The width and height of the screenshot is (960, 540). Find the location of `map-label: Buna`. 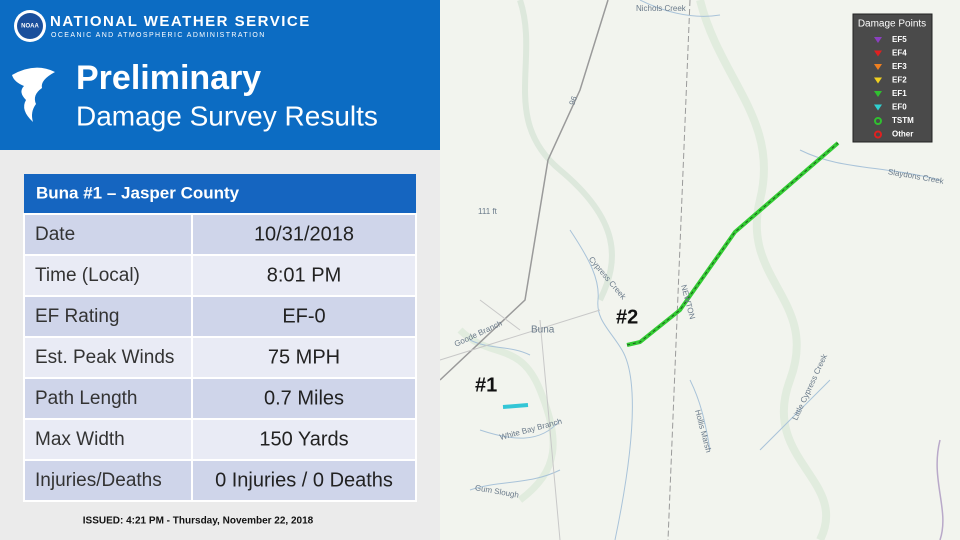

map-label: Buna is located at coordinates (543, 330).